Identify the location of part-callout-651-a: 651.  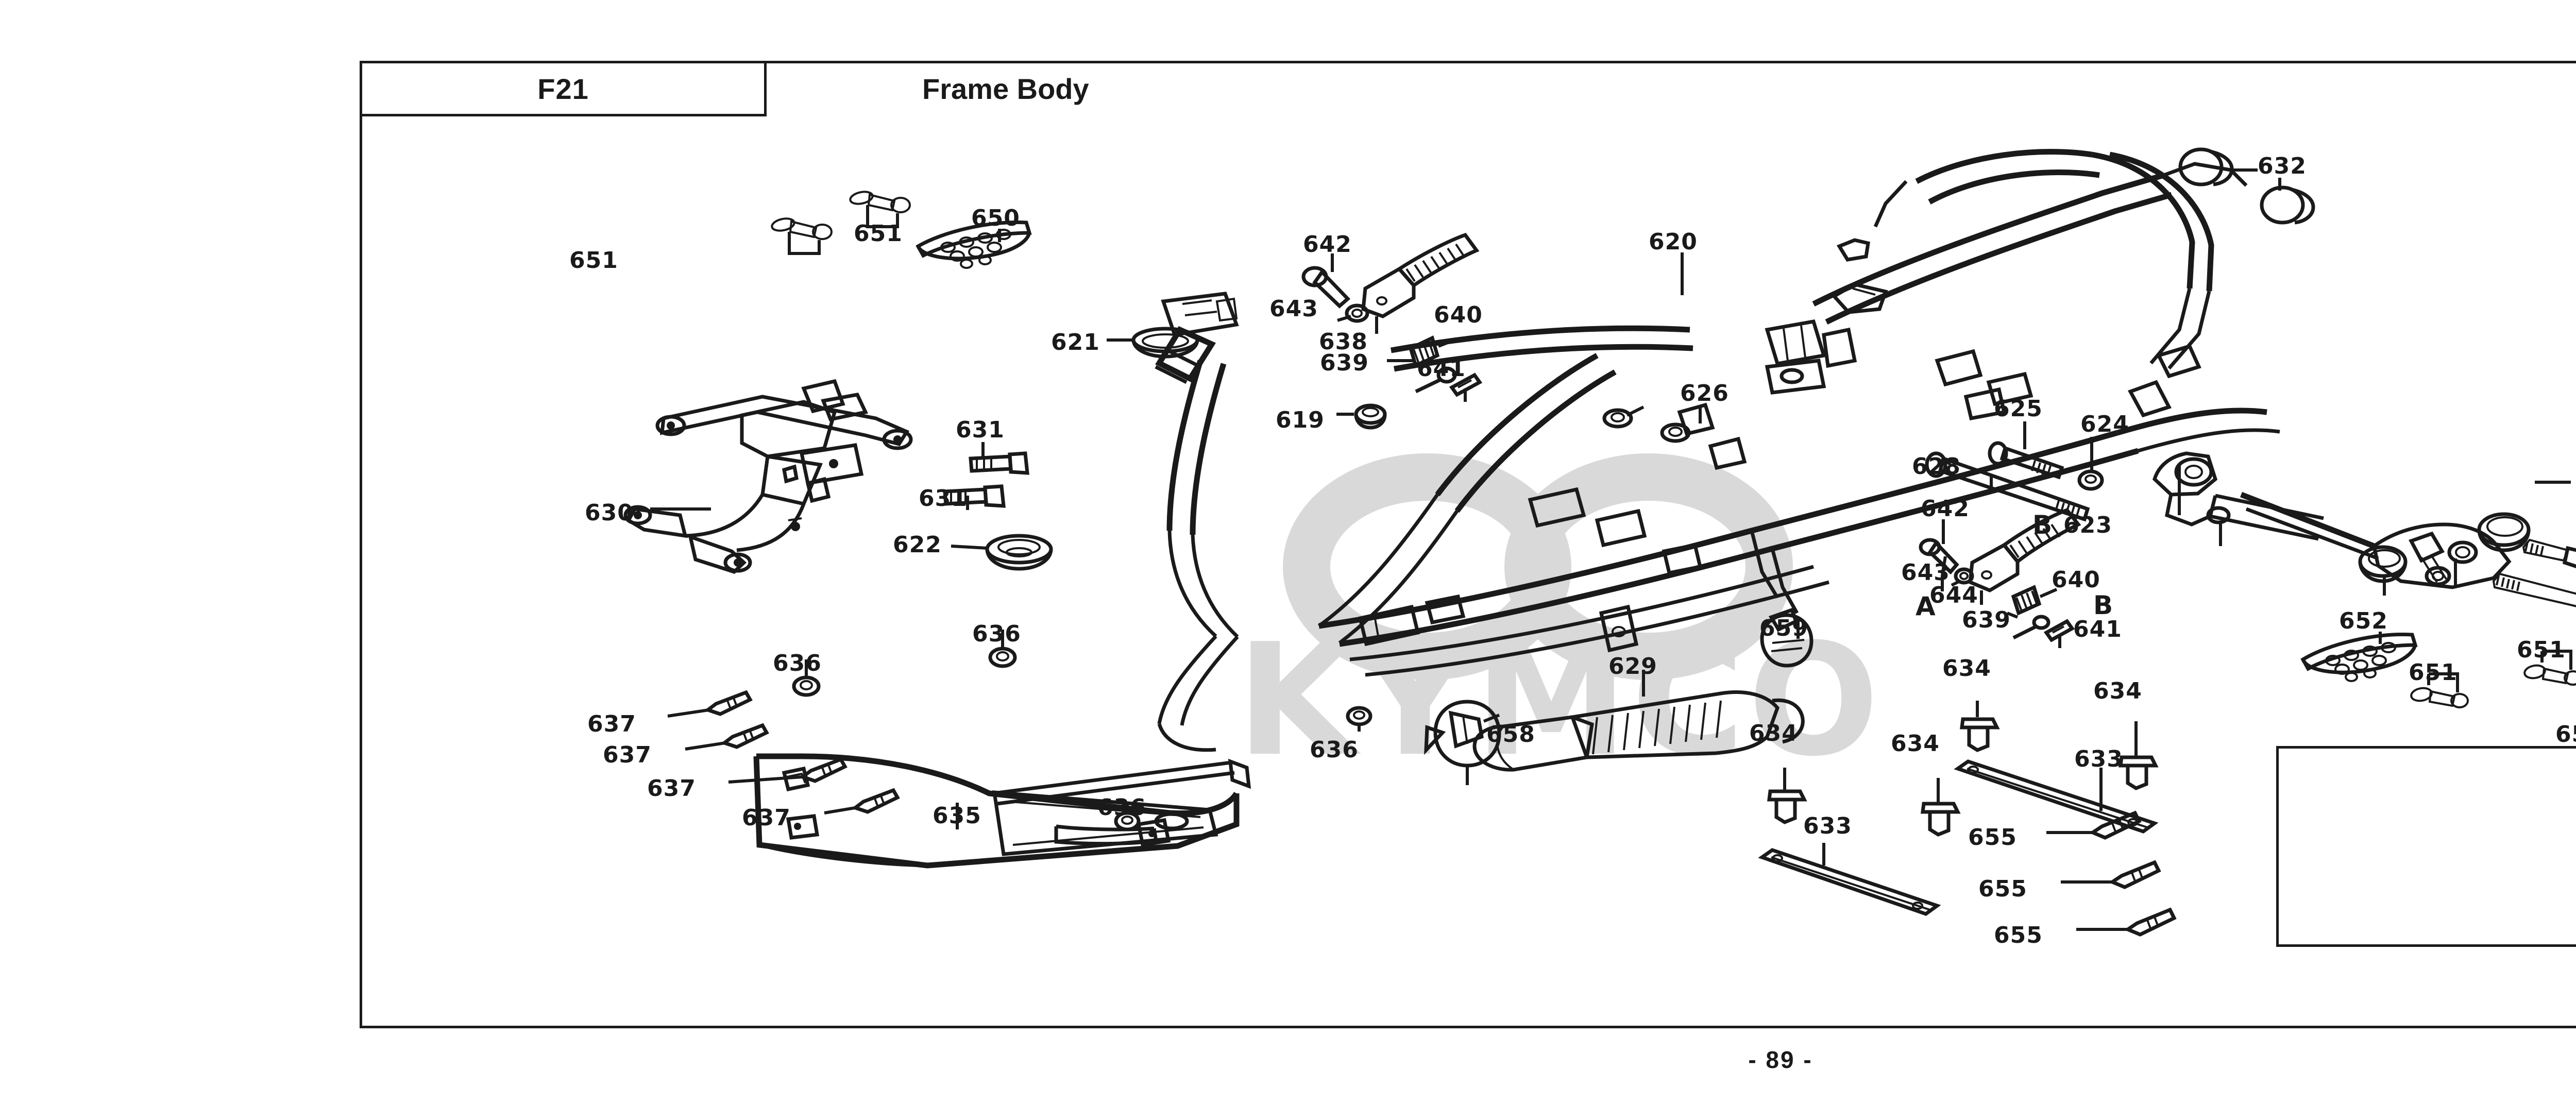
(593, 260).